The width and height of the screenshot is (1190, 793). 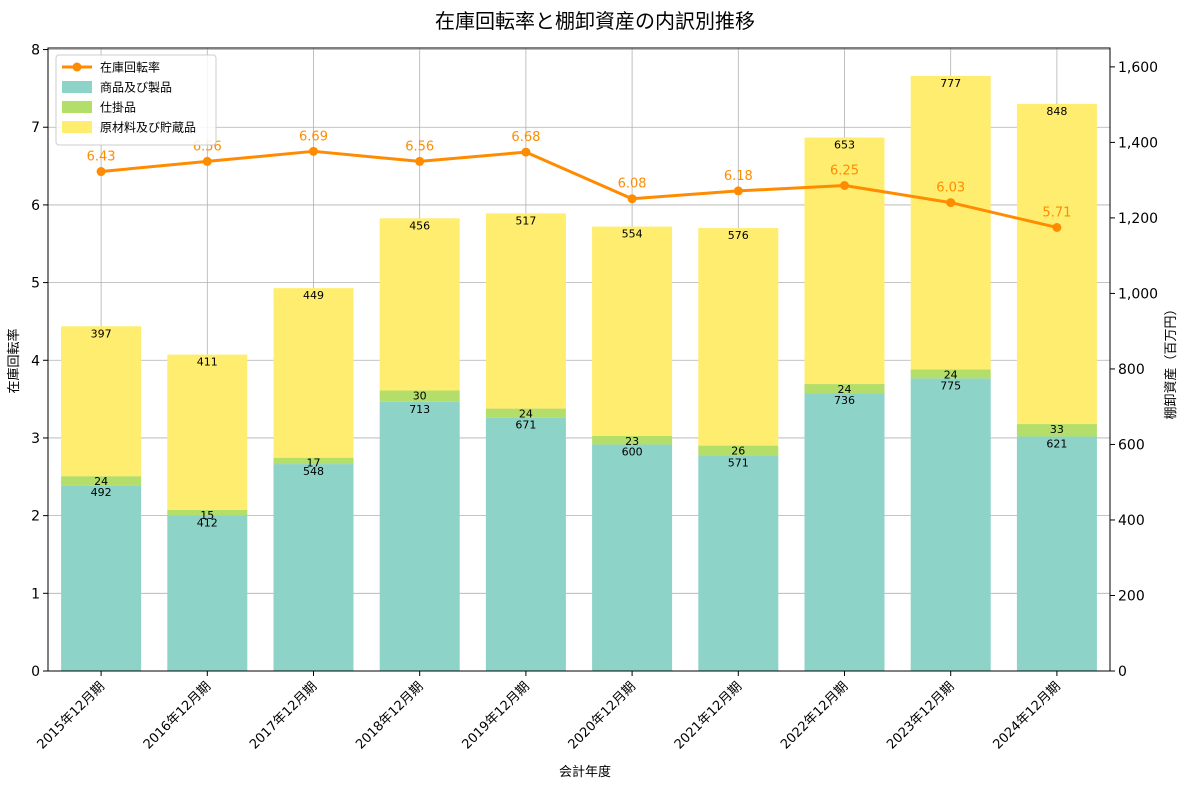 I want to click on y-right-tick-label: 0, so click(x=1122, y=672).